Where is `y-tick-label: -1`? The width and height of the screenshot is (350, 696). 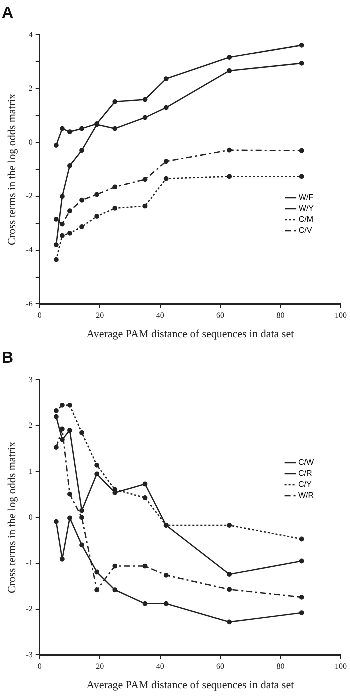 y-tick-label: -1 is located at coordinates (29, 563).